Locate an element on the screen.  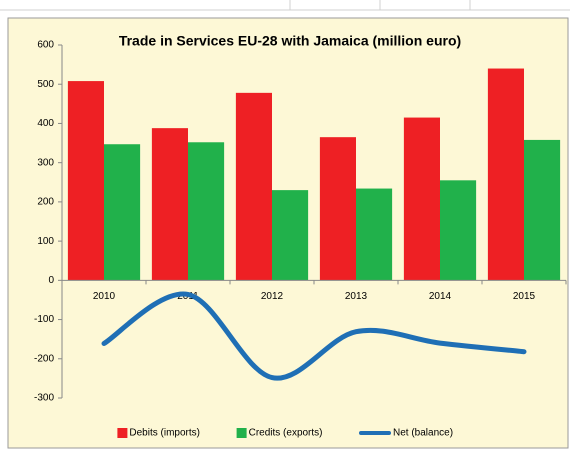
legend-label: Net (balance) is located at coordinates (423, 433).